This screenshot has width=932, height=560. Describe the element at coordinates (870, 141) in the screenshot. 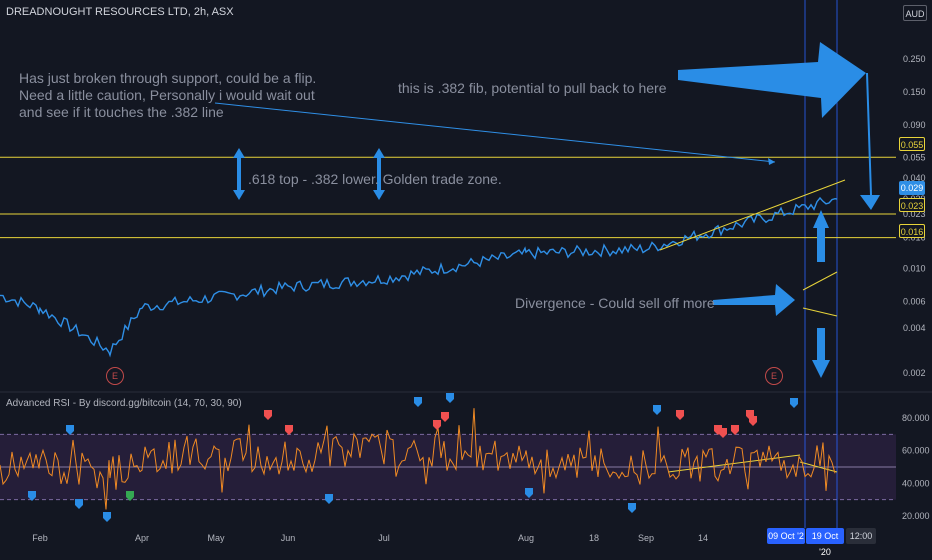

I see `down-arrow` at that location.